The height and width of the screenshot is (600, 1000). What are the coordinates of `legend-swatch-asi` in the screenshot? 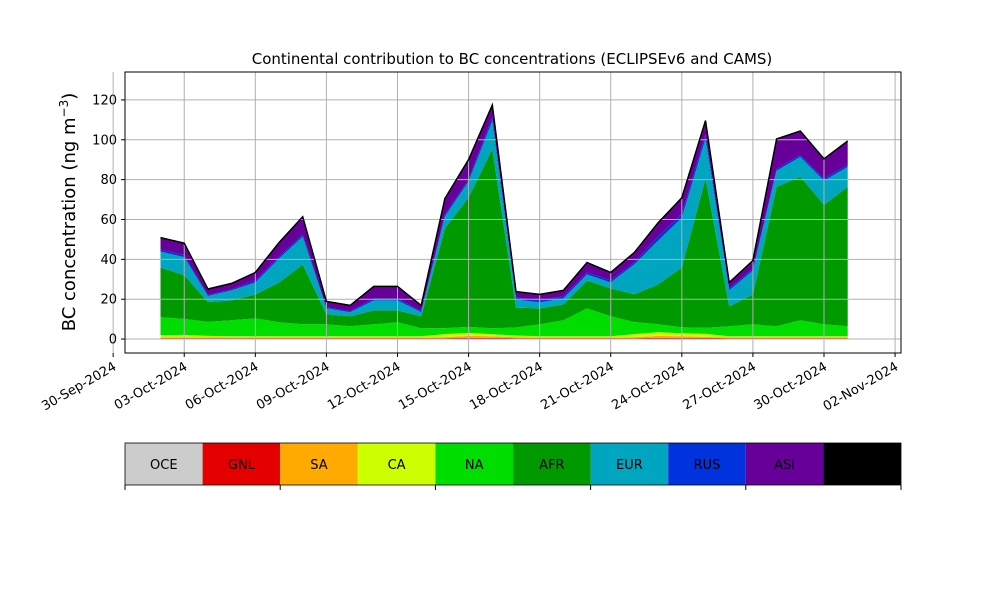 It's located at (784, 464).